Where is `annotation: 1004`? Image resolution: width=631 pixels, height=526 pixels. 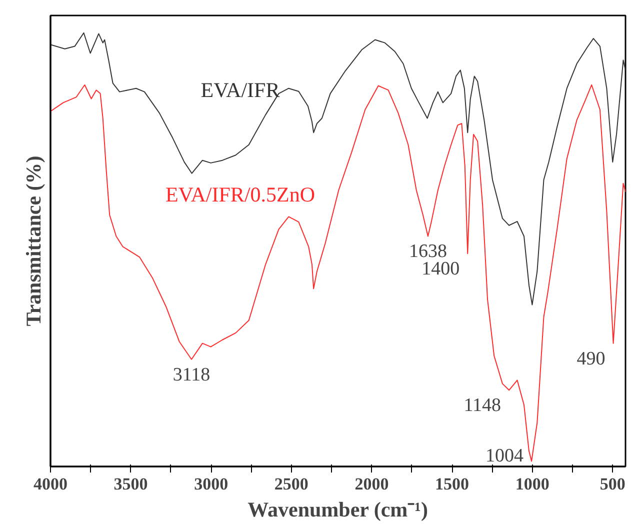 annotation: 1004 is located at coordinates (505, 455).